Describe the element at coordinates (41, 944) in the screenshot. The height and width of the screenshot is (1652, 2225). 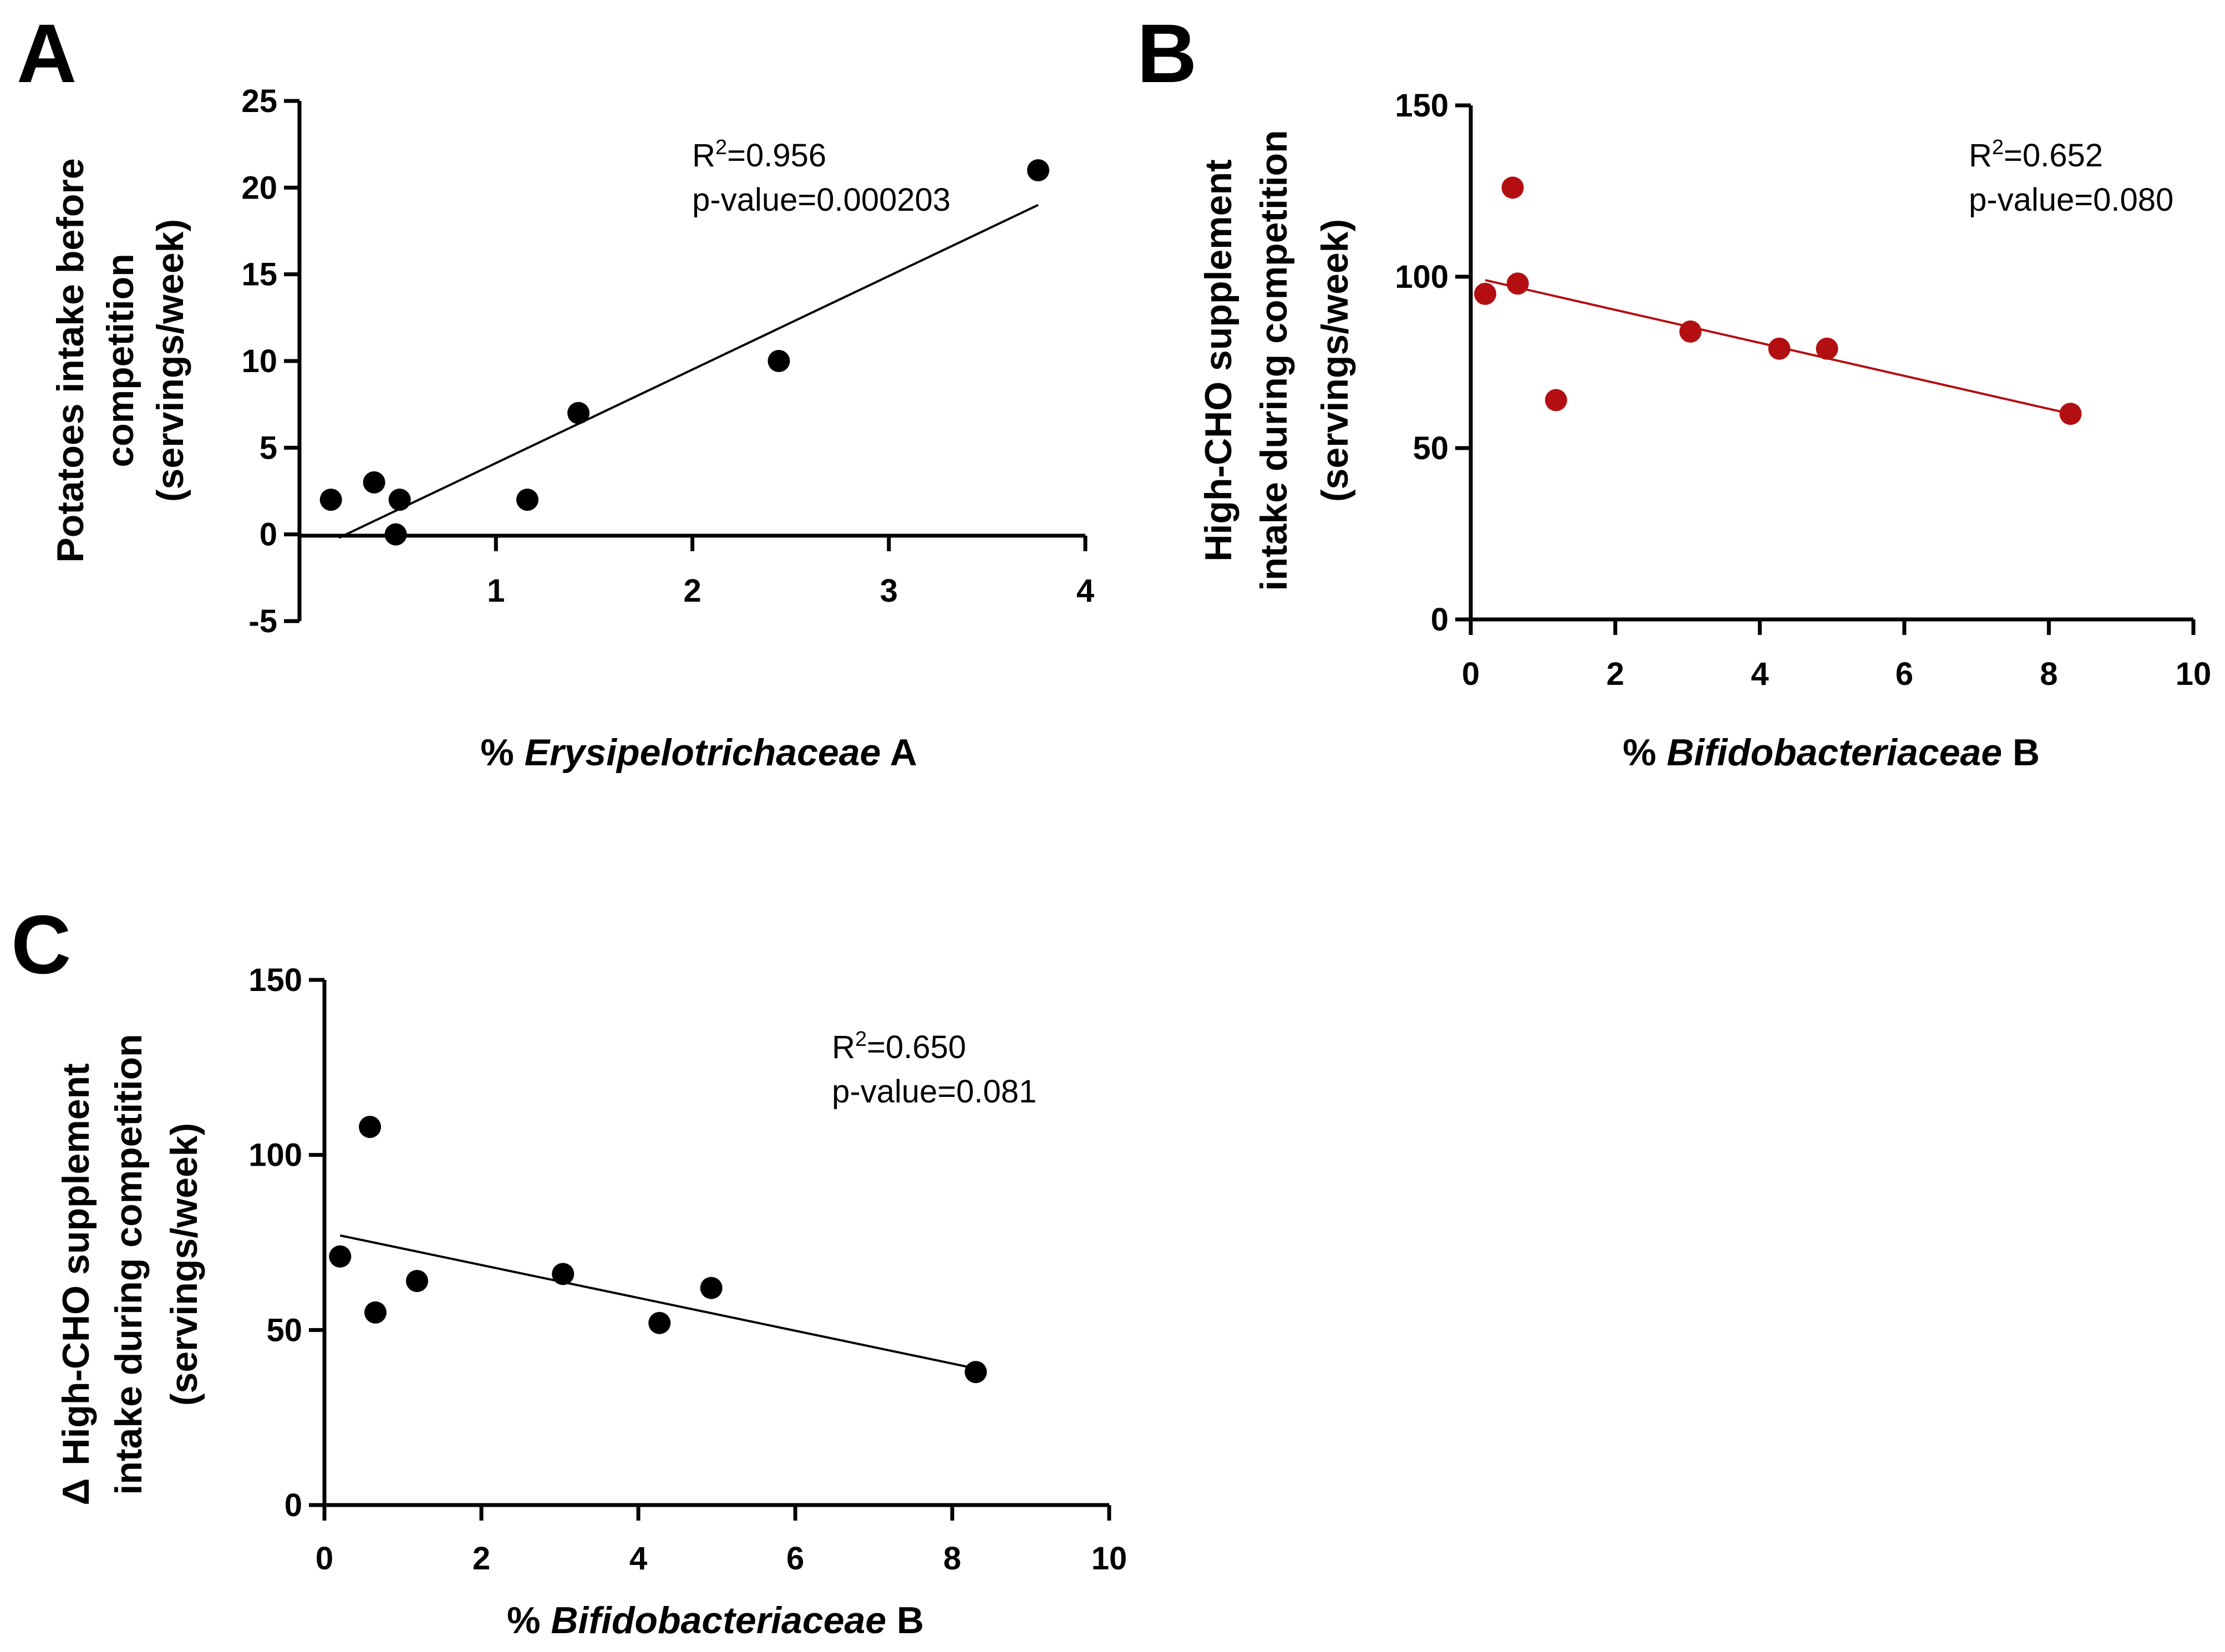
I see `panel-label-c: C` at that location.